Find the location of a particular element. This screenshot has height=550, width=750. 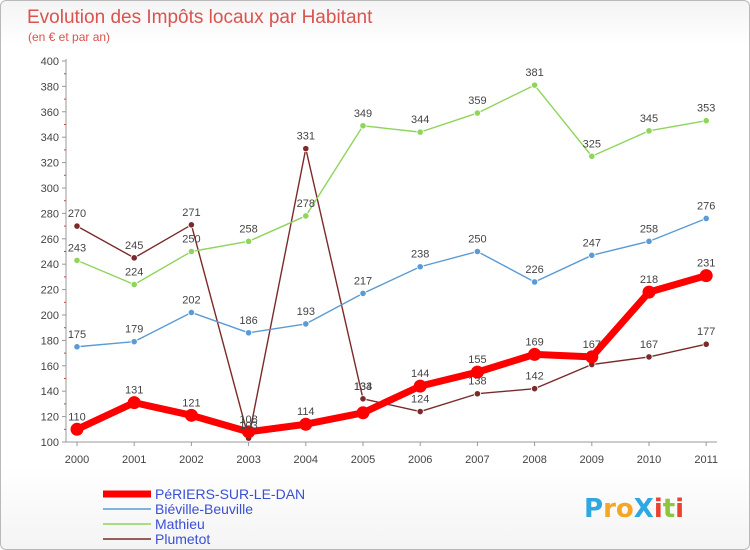

x-tick-label: 2007 is located at coordinates (477, 460).